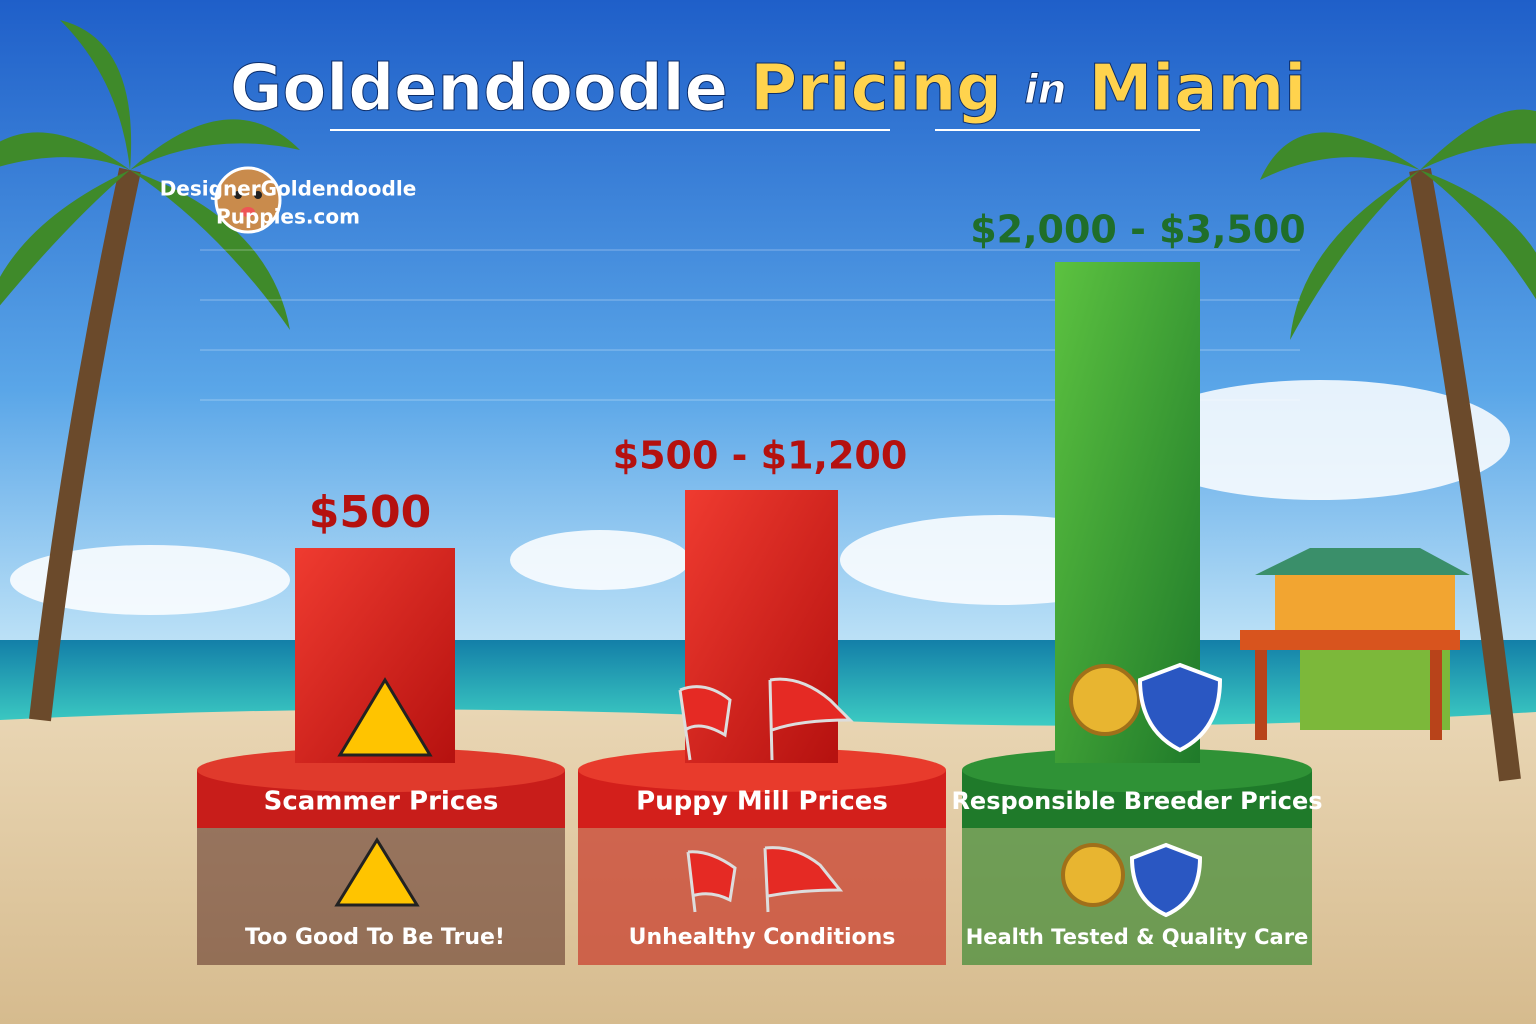 The image size is (1536, 1024). Describe the element at coordinates (762, 802) in the screenshot. I see `tier-name: Puppy Mill Prices` at that location.